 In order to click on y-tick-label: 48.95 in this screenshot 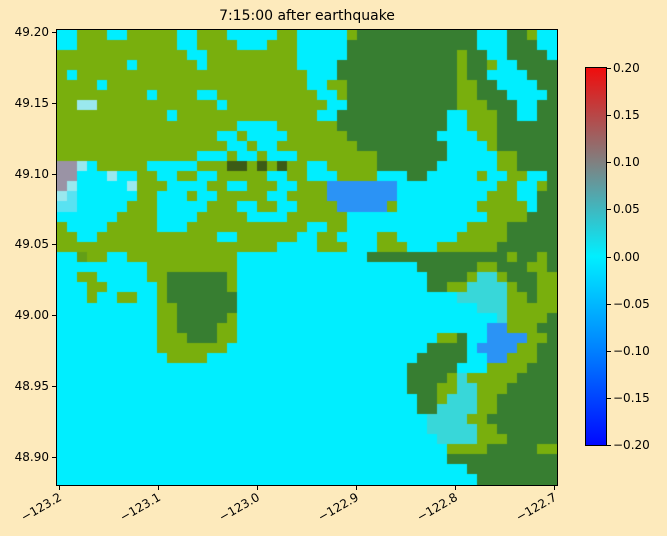, I will do `click(31, 385)`.